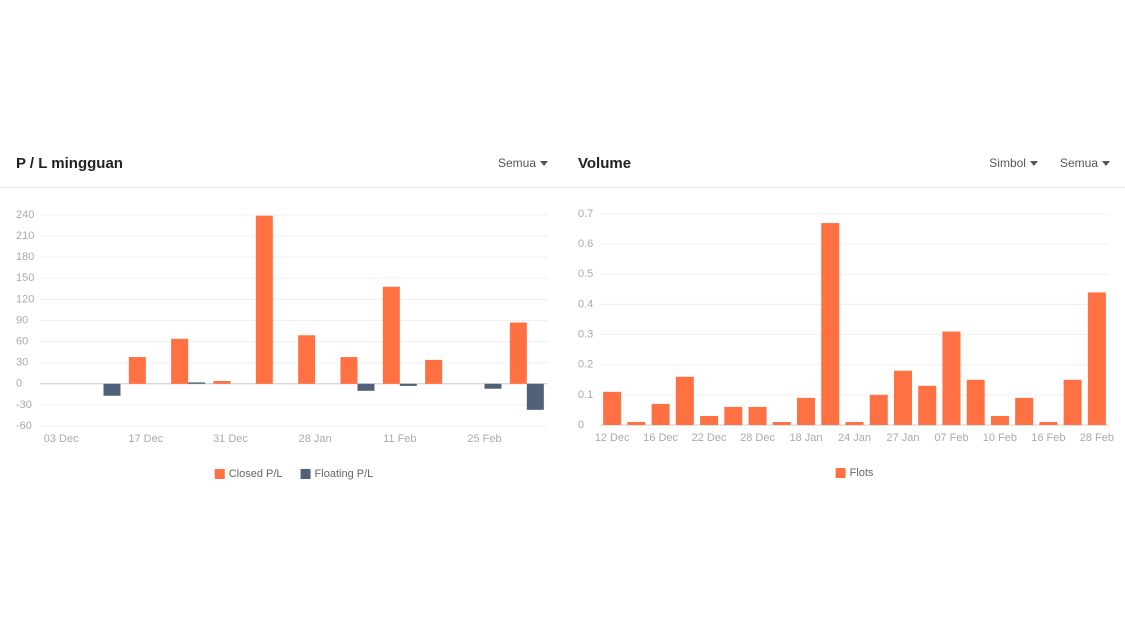 The image size is (1125, 633). I want to click on y-tick-label: 90, so click(22, 320).